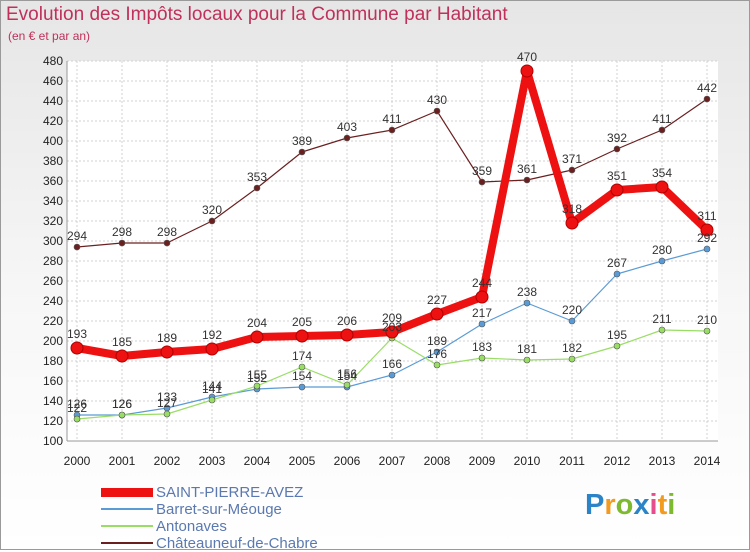  Describe the element at coordinates (212, 386) in the screenshot. I see `data-label-barret-sur-meouge: 144` at that location.